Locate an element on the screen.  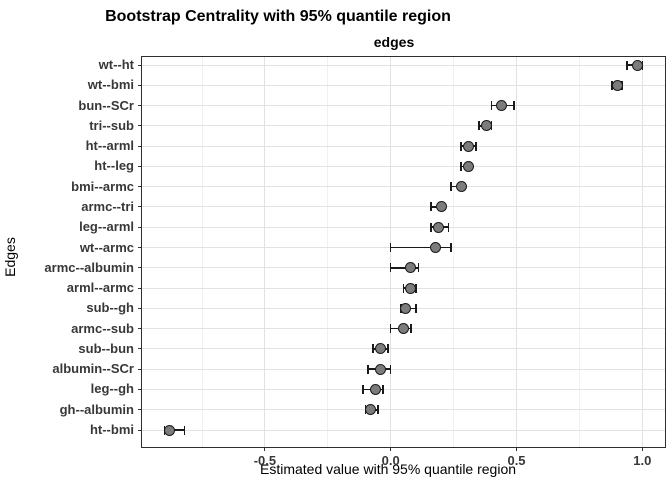
y-tick-label: bmi--armc is located at coordinates (102, 186).